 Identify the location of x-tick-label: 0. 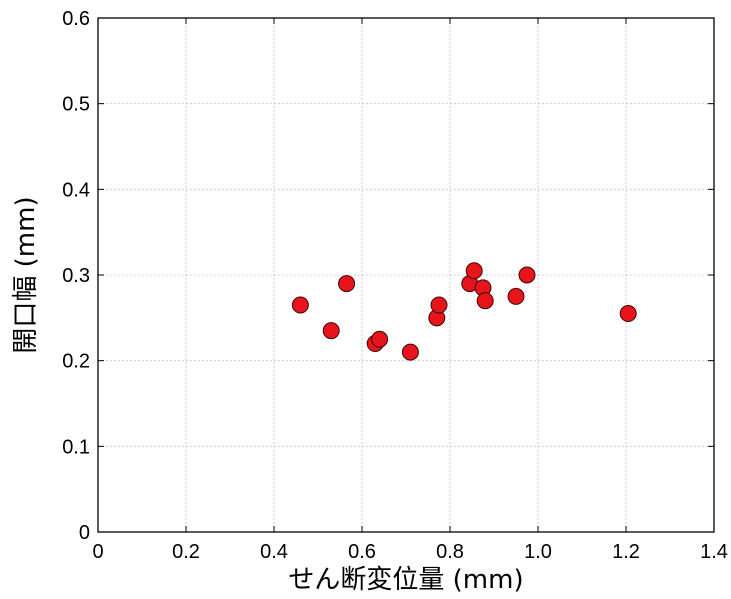
(97, 552).